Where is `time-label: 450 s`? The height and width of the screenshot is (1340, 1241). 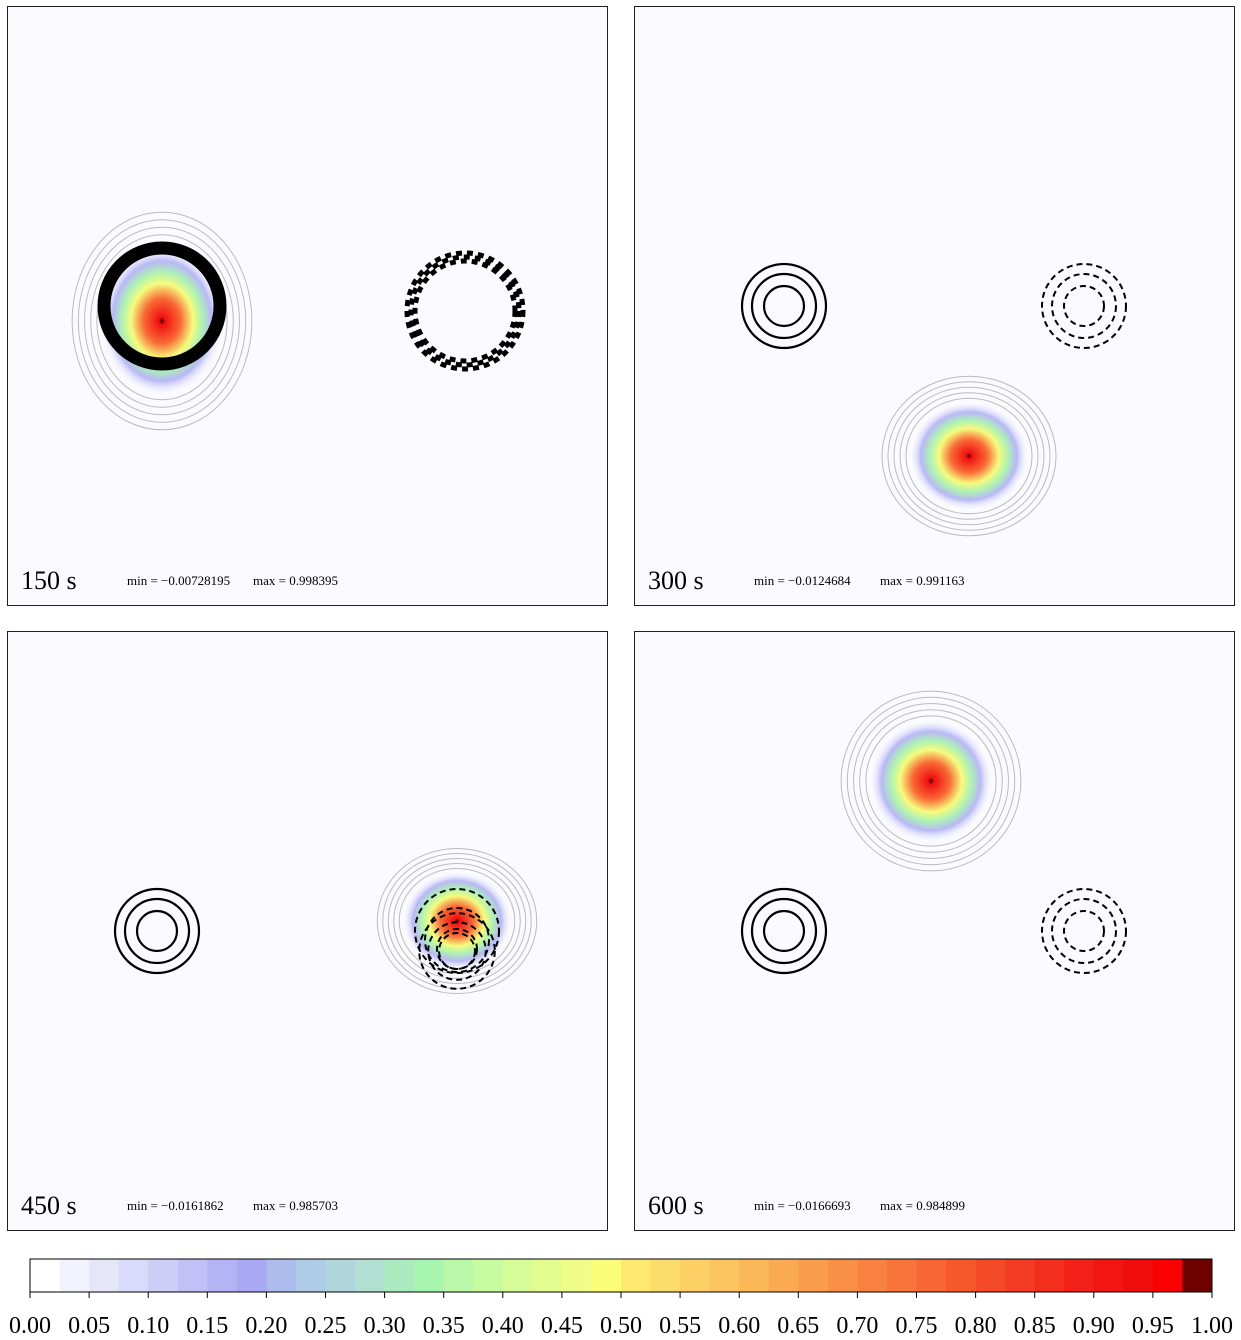
time-label: 450 s is located at coordinates (49, 1205).